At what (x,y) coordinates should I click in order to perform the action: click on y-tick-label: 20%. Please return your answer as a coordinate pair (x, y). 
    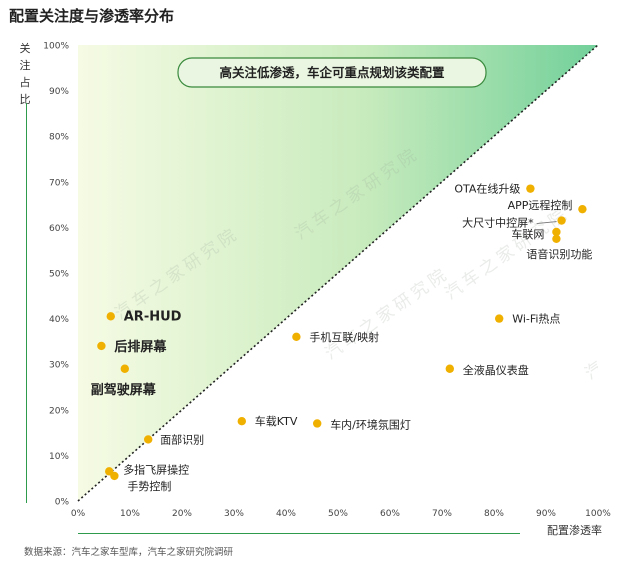
    Looking at the image, I should click on (59, 411).